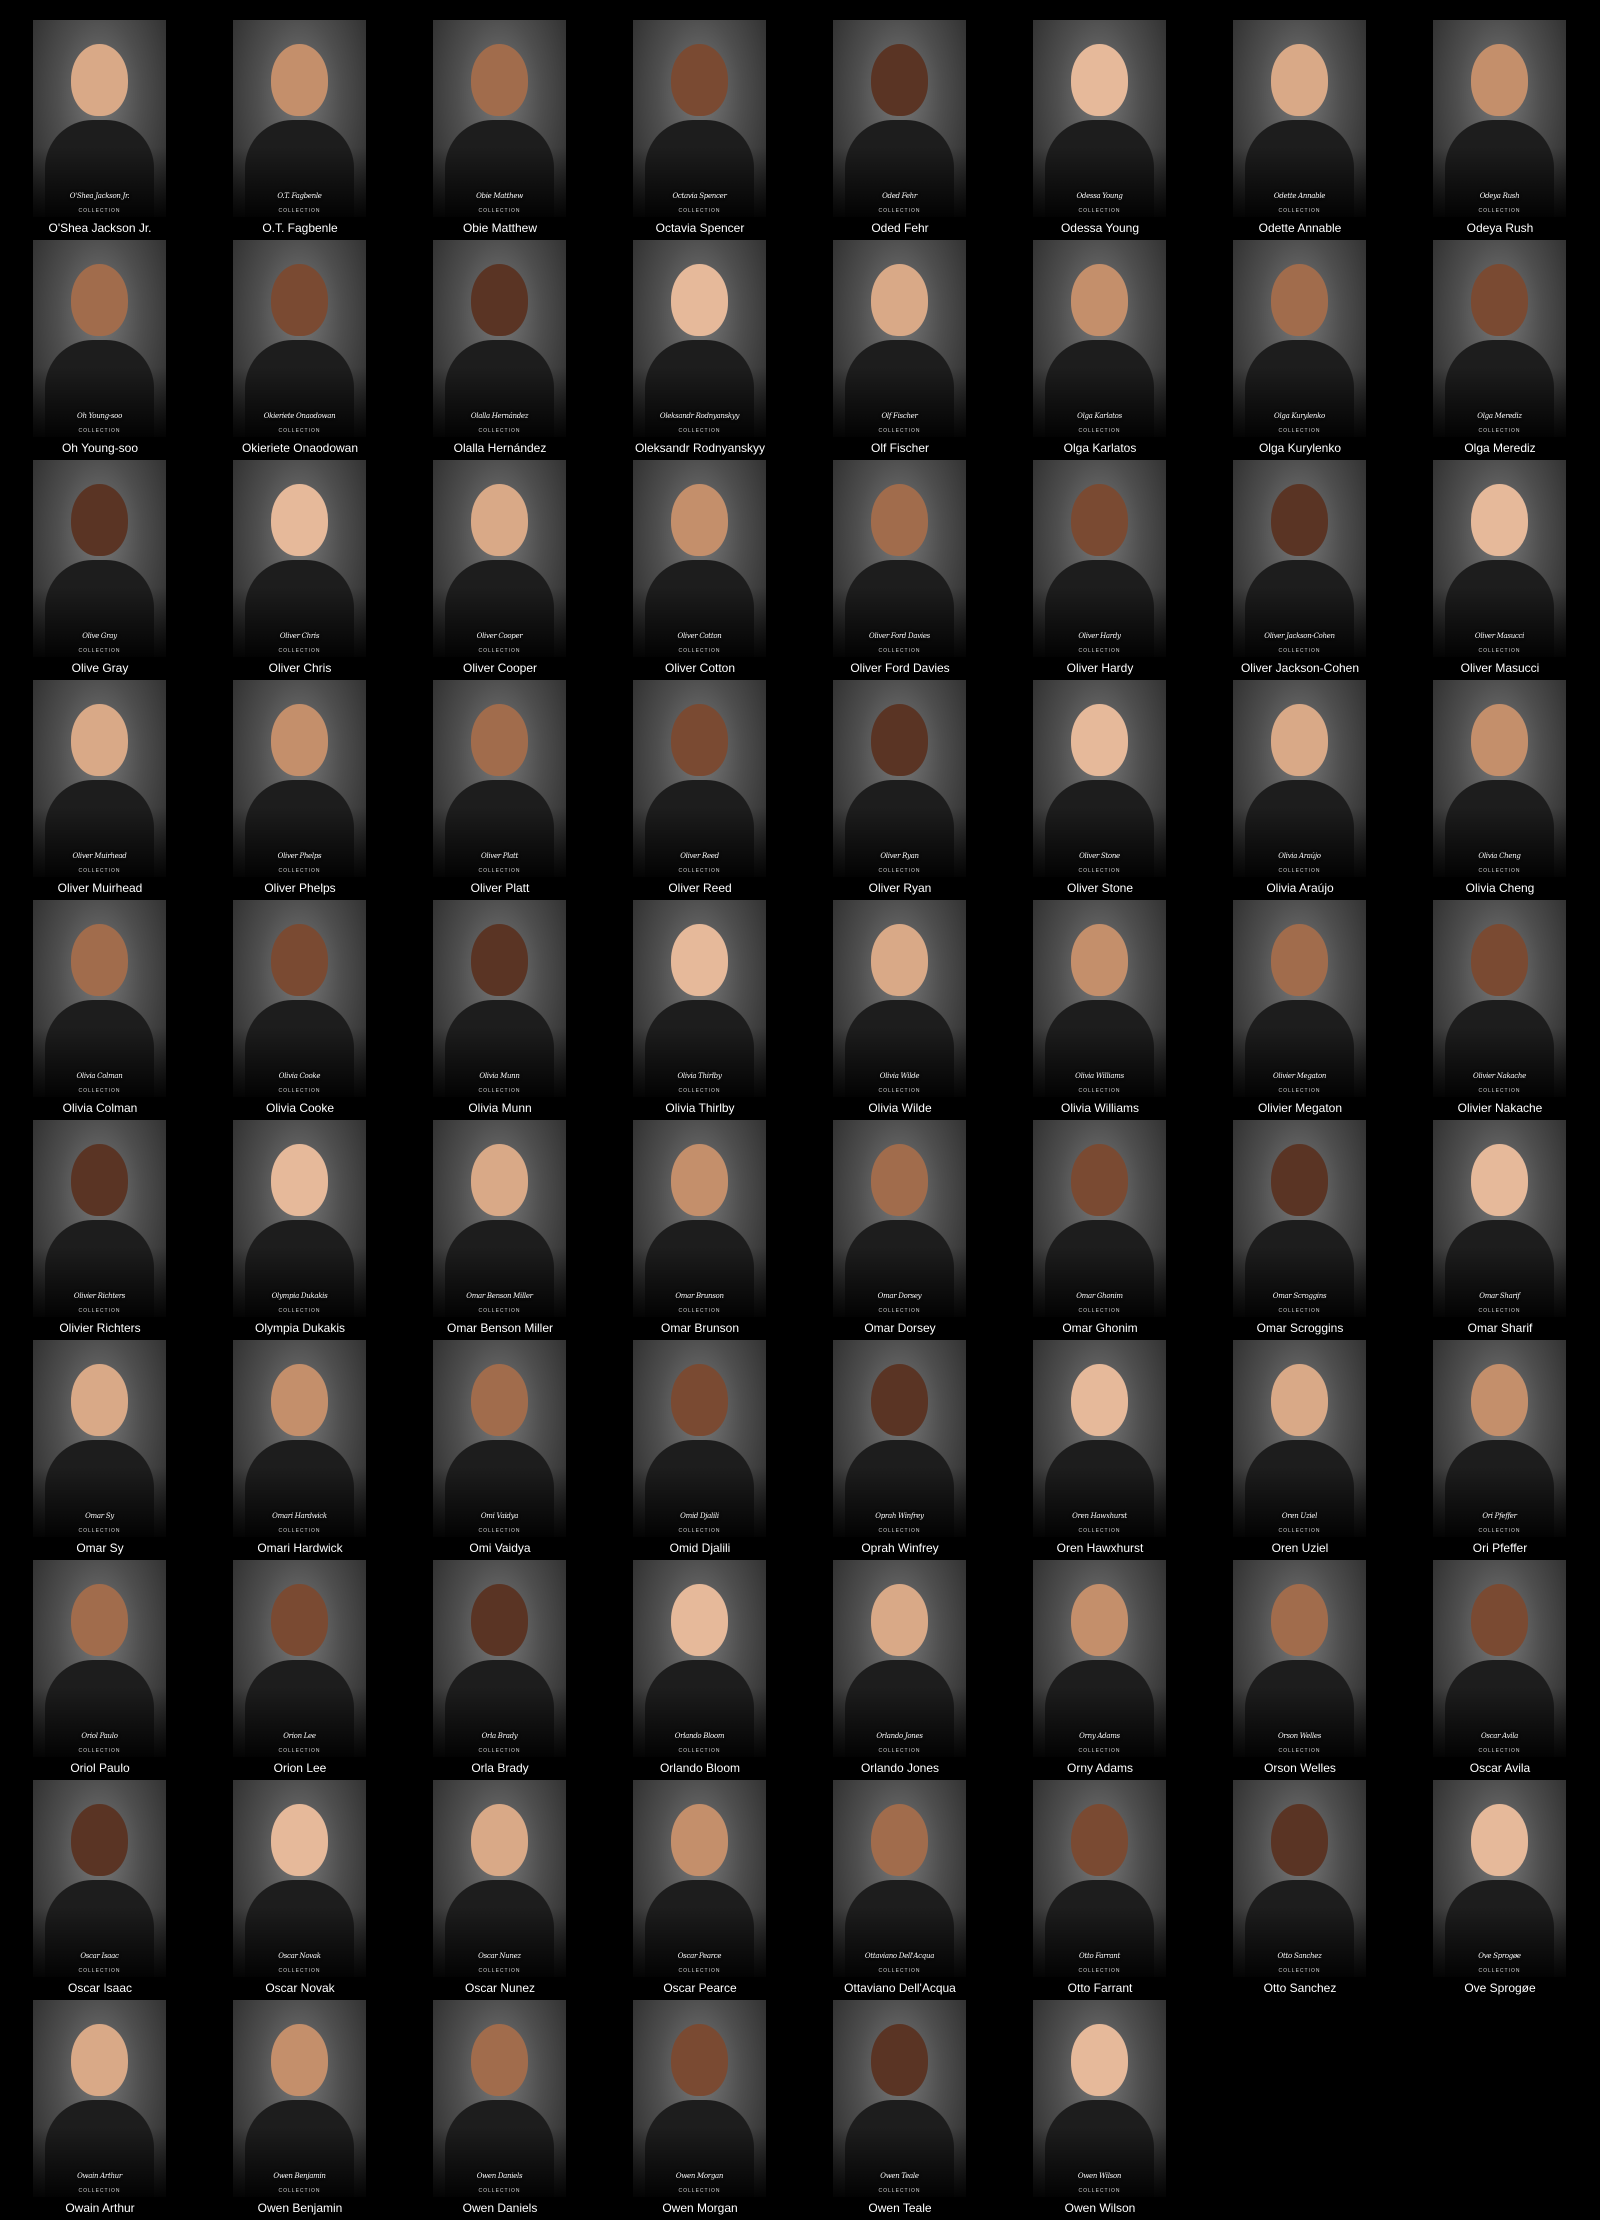 The width and height of the screenshot is (1600, 2220). What do you see at coordinates (900, 1108) in the screenshot?
I see `actor-name: Olivia Wilde` at bounding box center [900, 1108].